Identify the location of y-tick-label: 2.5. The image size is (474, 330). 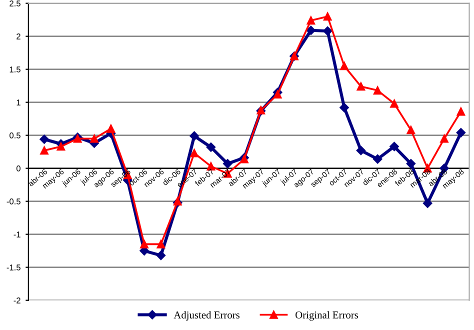
(15, 3).